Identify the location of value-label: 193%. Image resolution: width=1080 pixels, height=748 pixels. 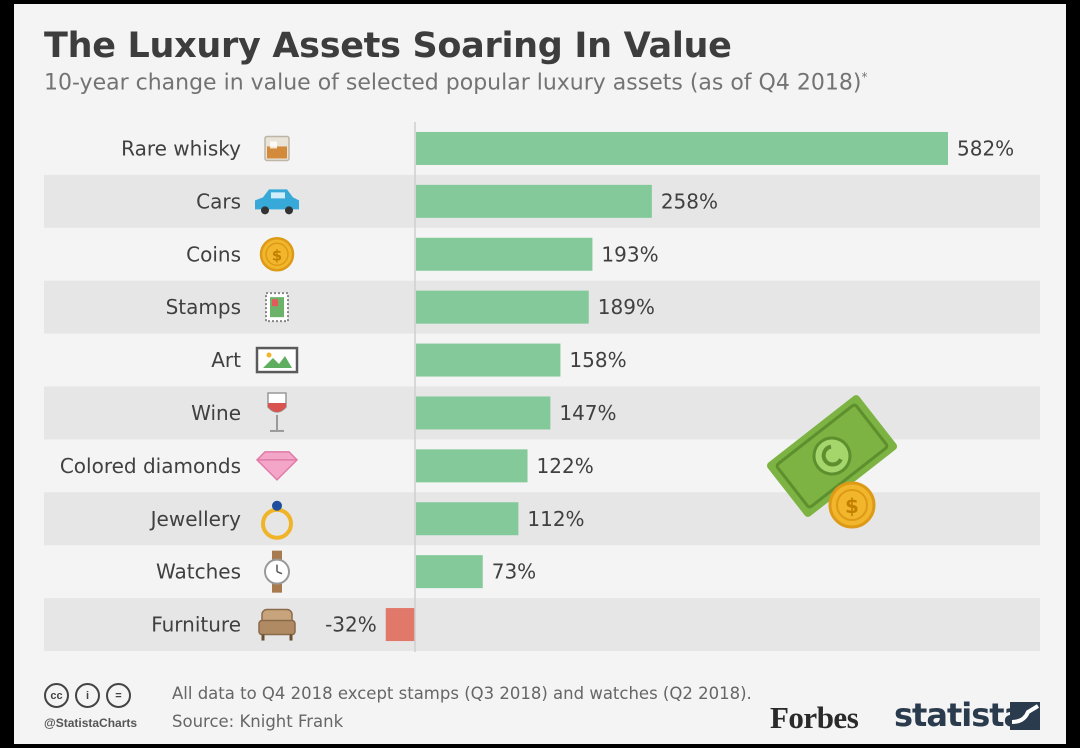
(629, 254).